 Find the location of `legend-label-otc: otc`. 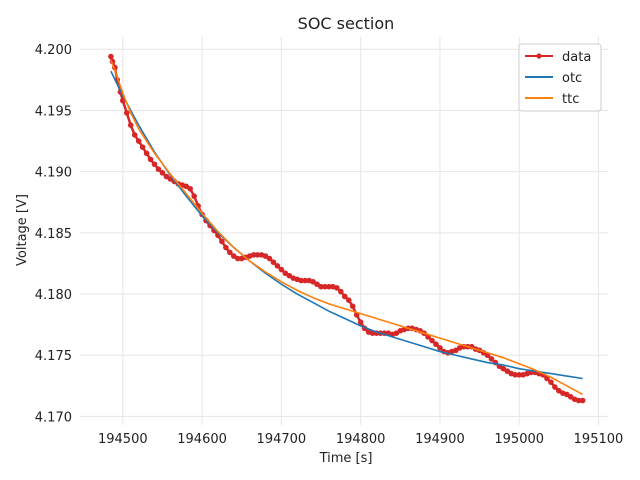

legend-label-otc: otc is located at coordinates (572, 78).